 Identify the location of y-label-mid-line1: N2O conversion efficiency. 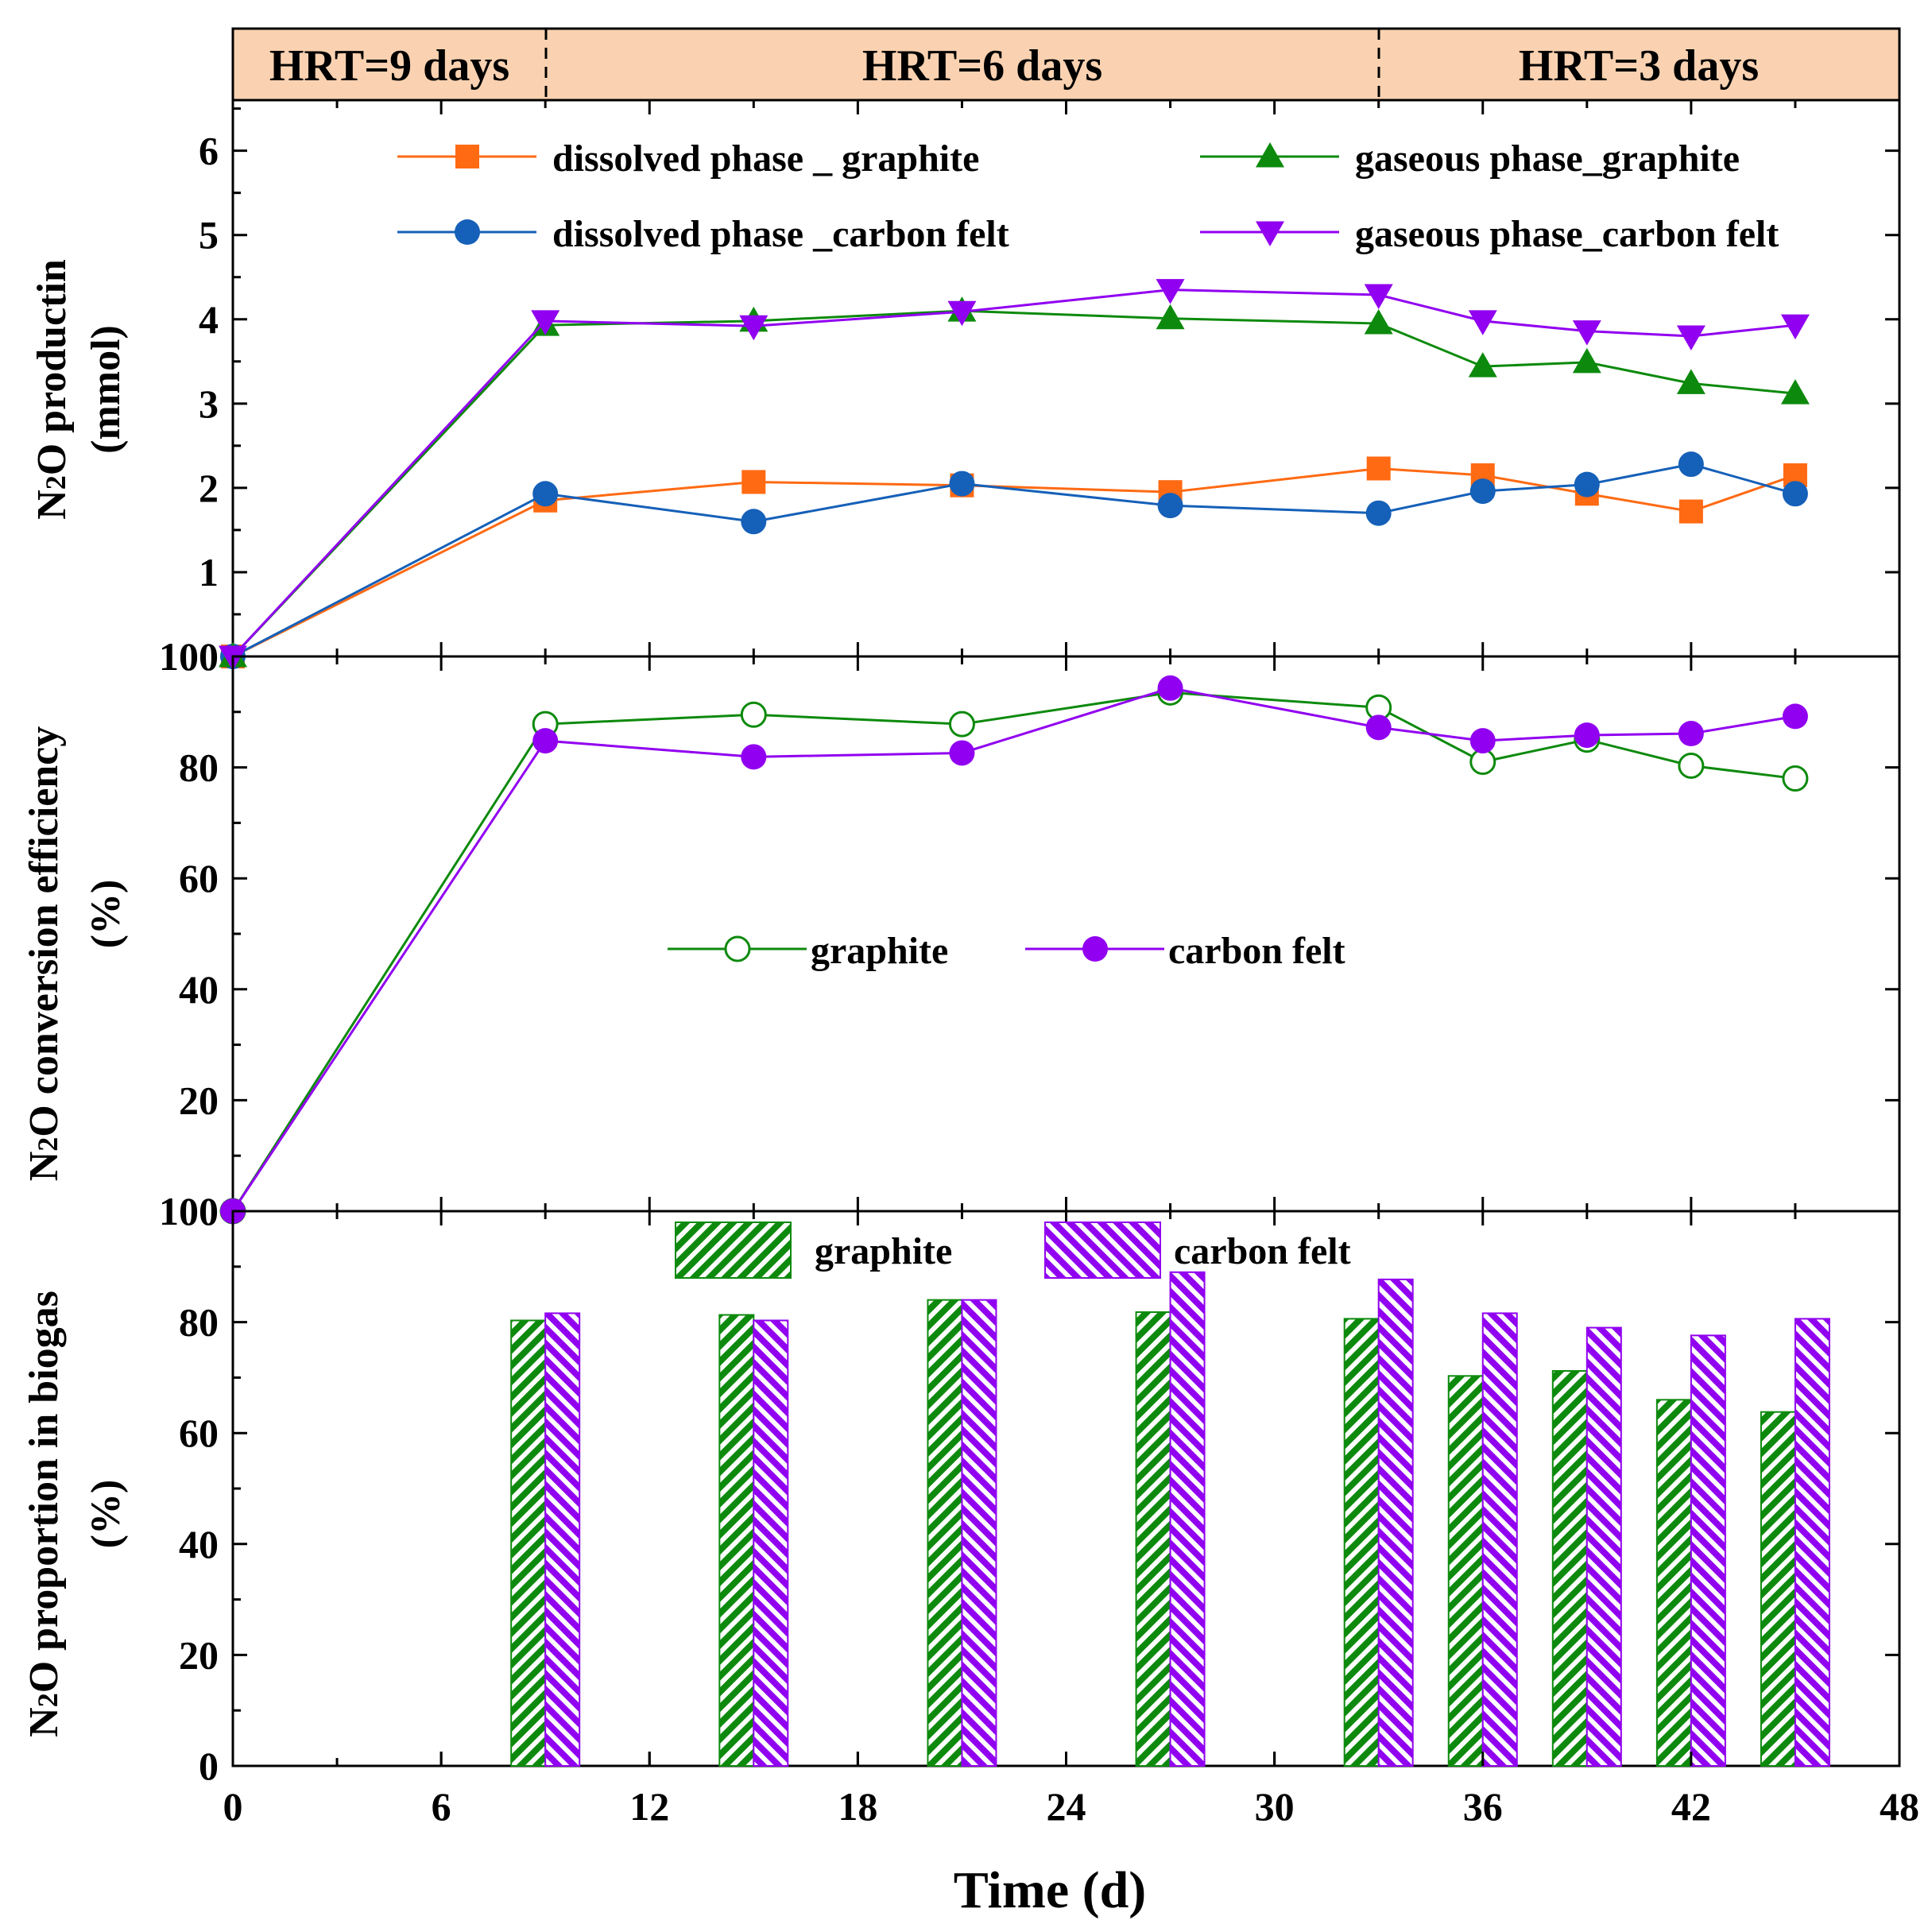
(44, 954).